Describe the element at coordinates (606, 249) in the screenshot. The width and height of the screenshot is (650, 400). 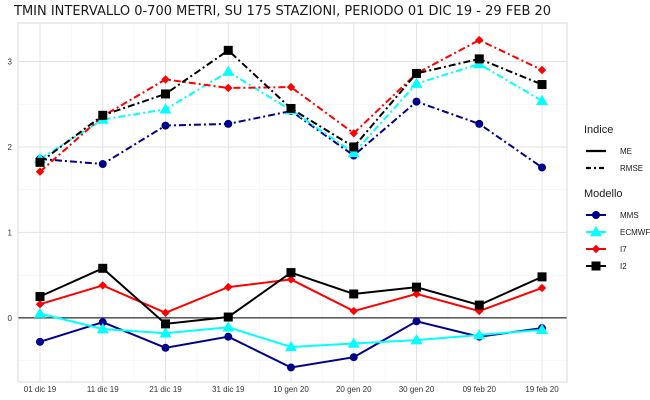
I see `legend-entry-i7: I7` at that location.